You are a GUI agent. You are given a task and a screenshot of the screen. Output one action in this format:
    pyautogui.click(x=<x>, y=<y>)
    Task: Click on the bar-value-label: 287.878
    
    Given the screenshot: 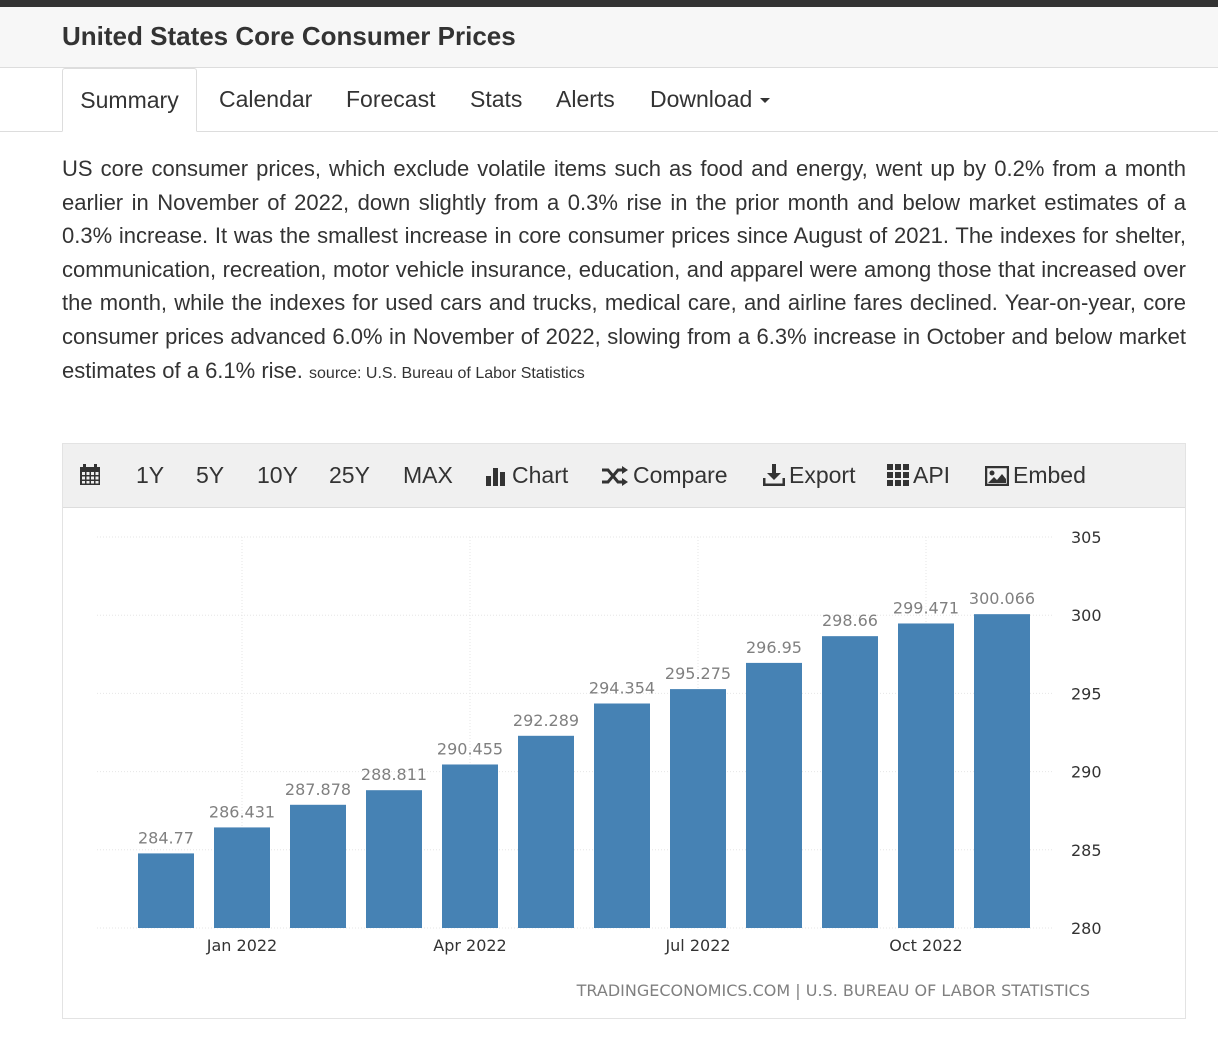 What is the action you would take?
    pyautogui.click(x=318, y=789)
    